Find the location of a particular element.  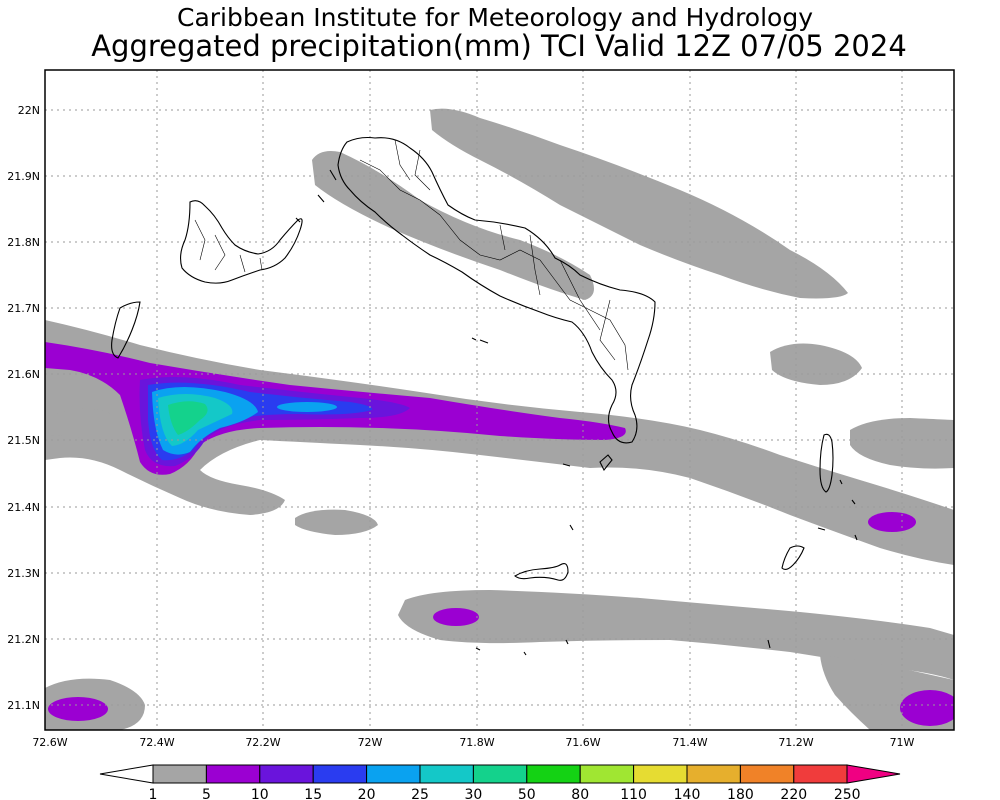

lat-label: 22N is located at coordinates (29, 110).